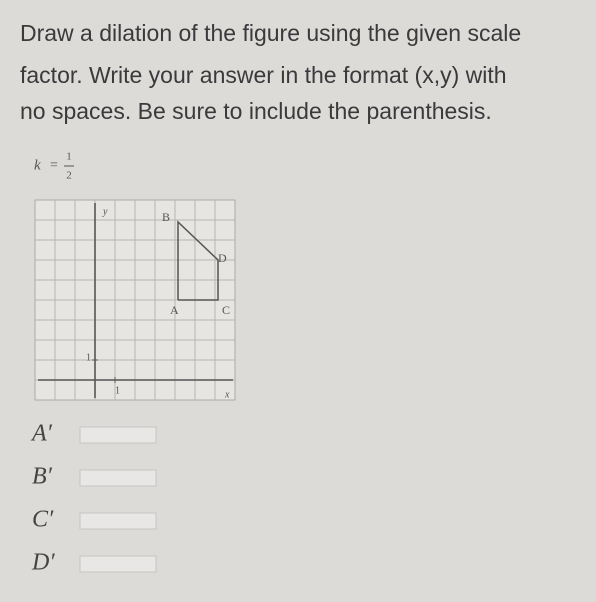 Image resolution: width=596 pixels, height=602 pixels. I want to click on equals: =, so click(54, 165).